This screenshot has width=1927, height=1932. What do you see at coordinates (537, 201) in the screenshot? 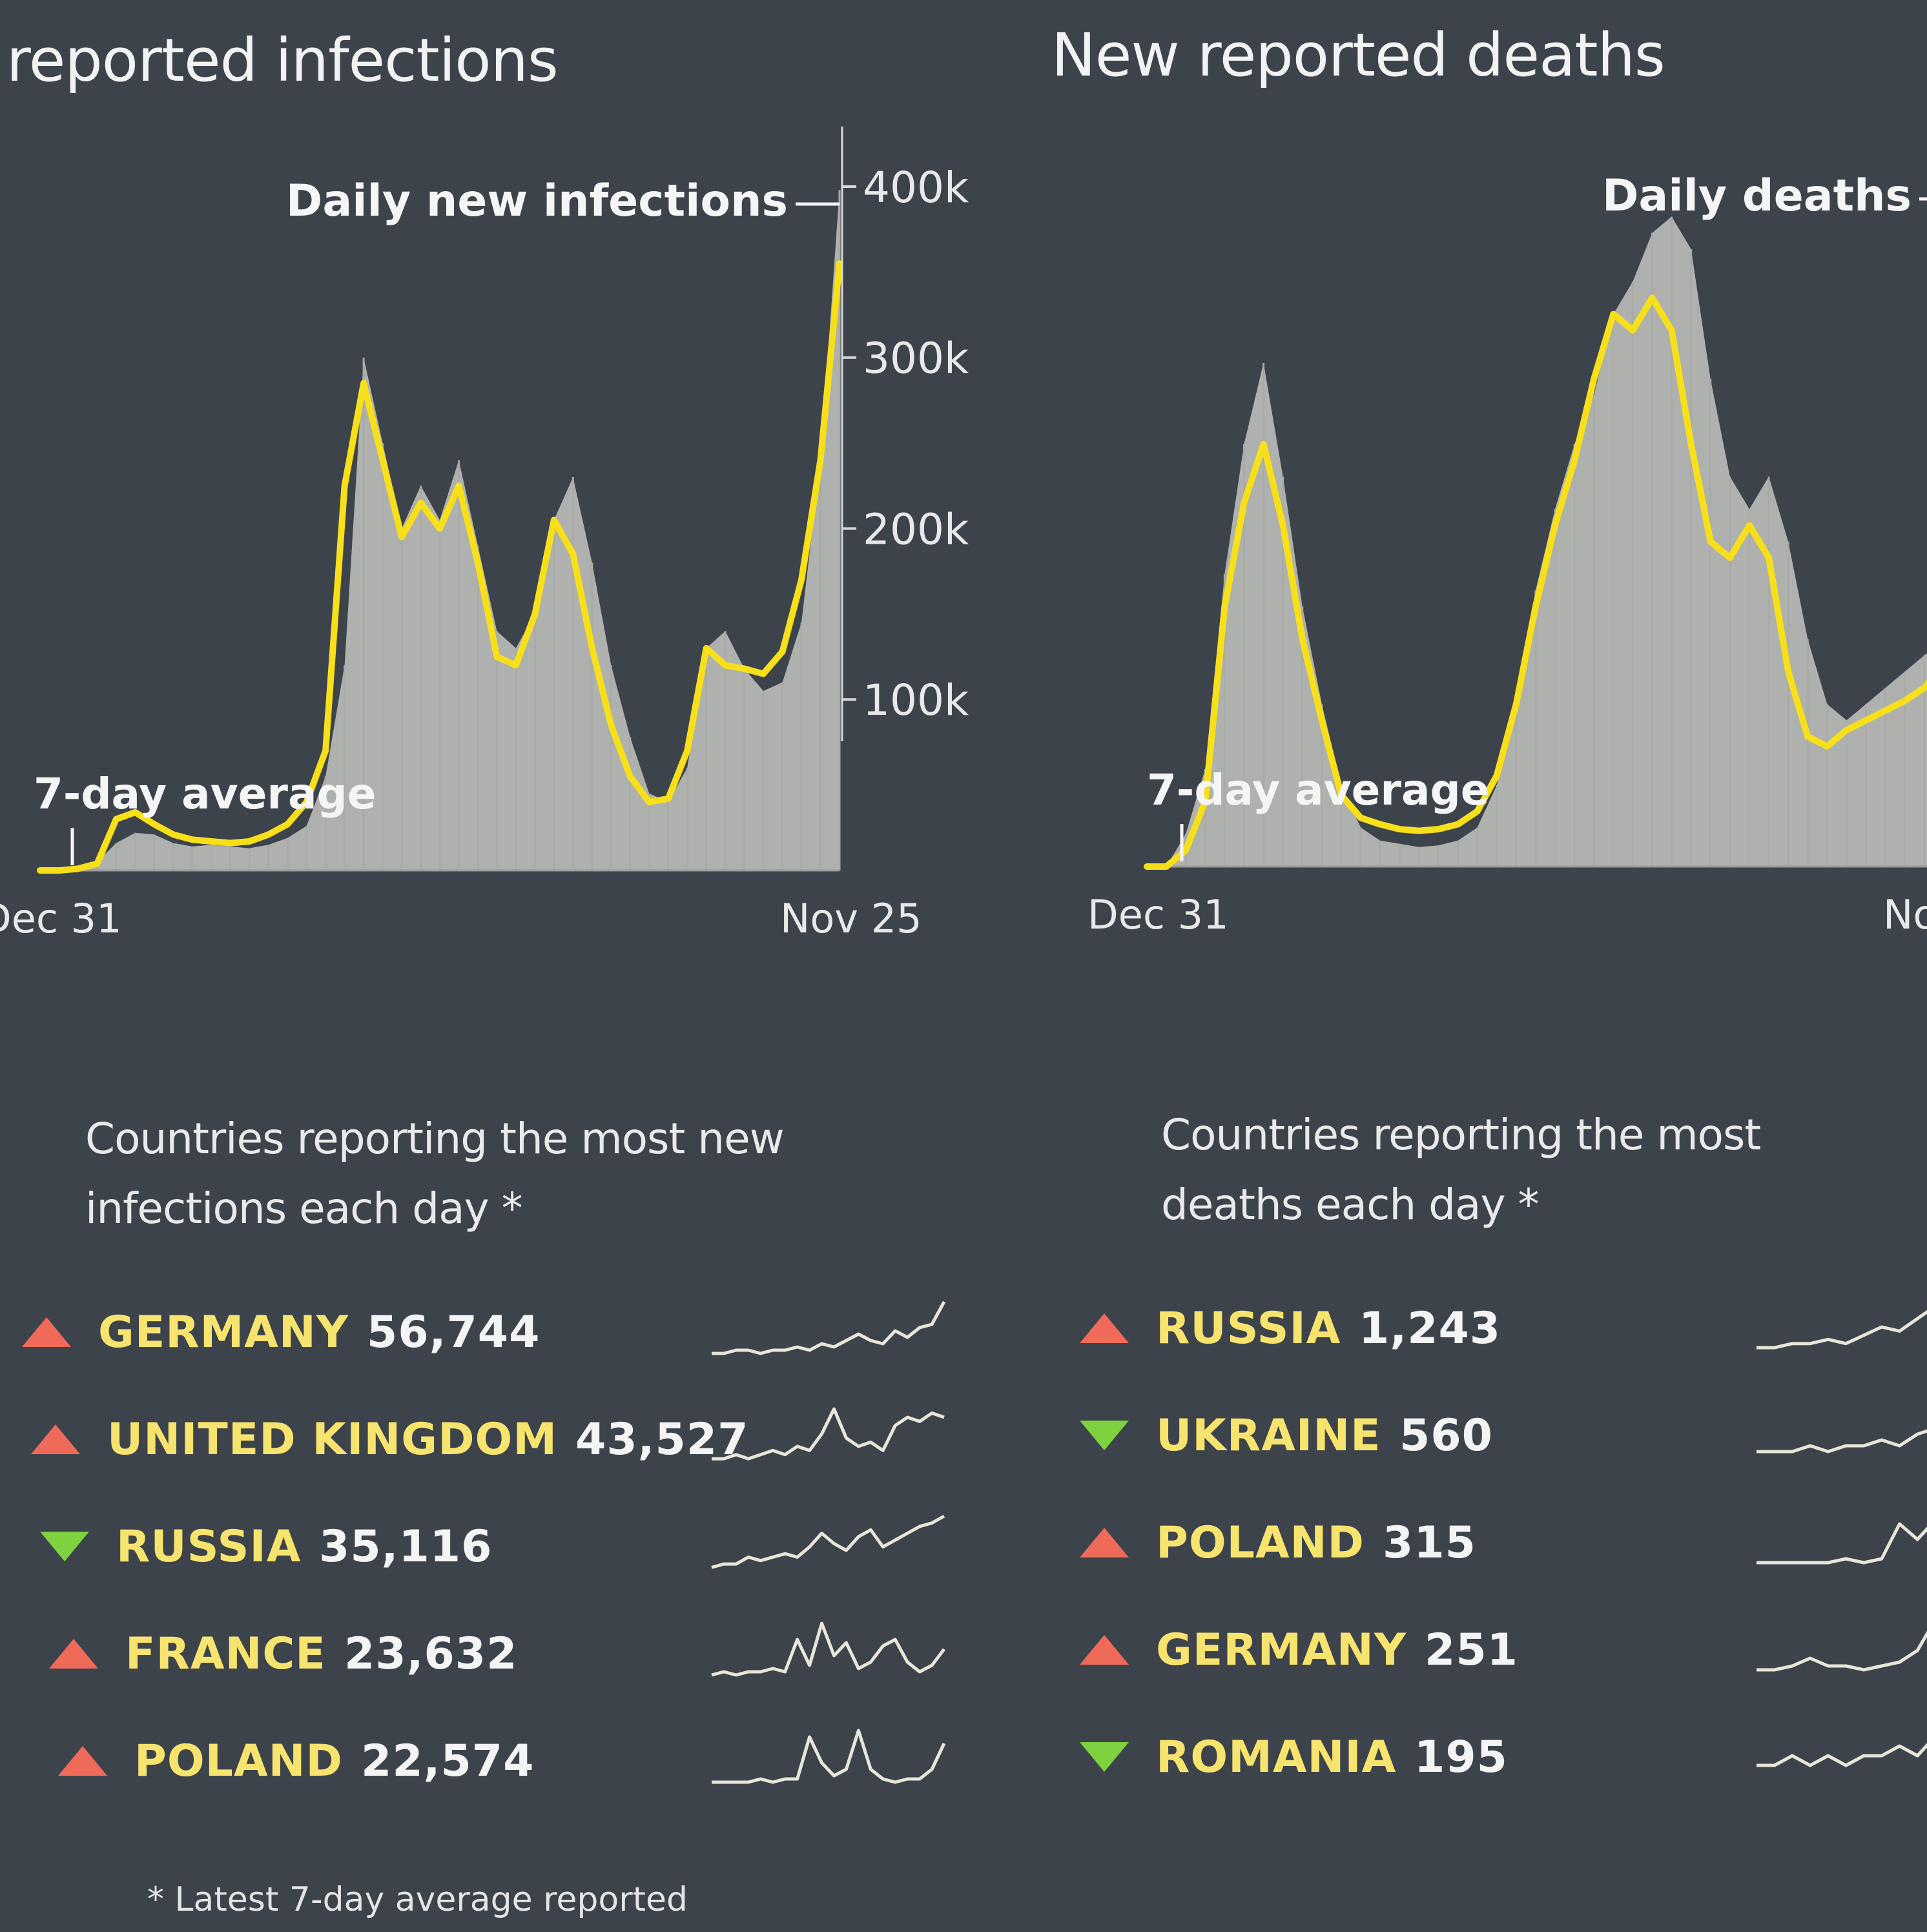
I see `daily-series-label: Daily new infections` at bounding box center [537, 201].